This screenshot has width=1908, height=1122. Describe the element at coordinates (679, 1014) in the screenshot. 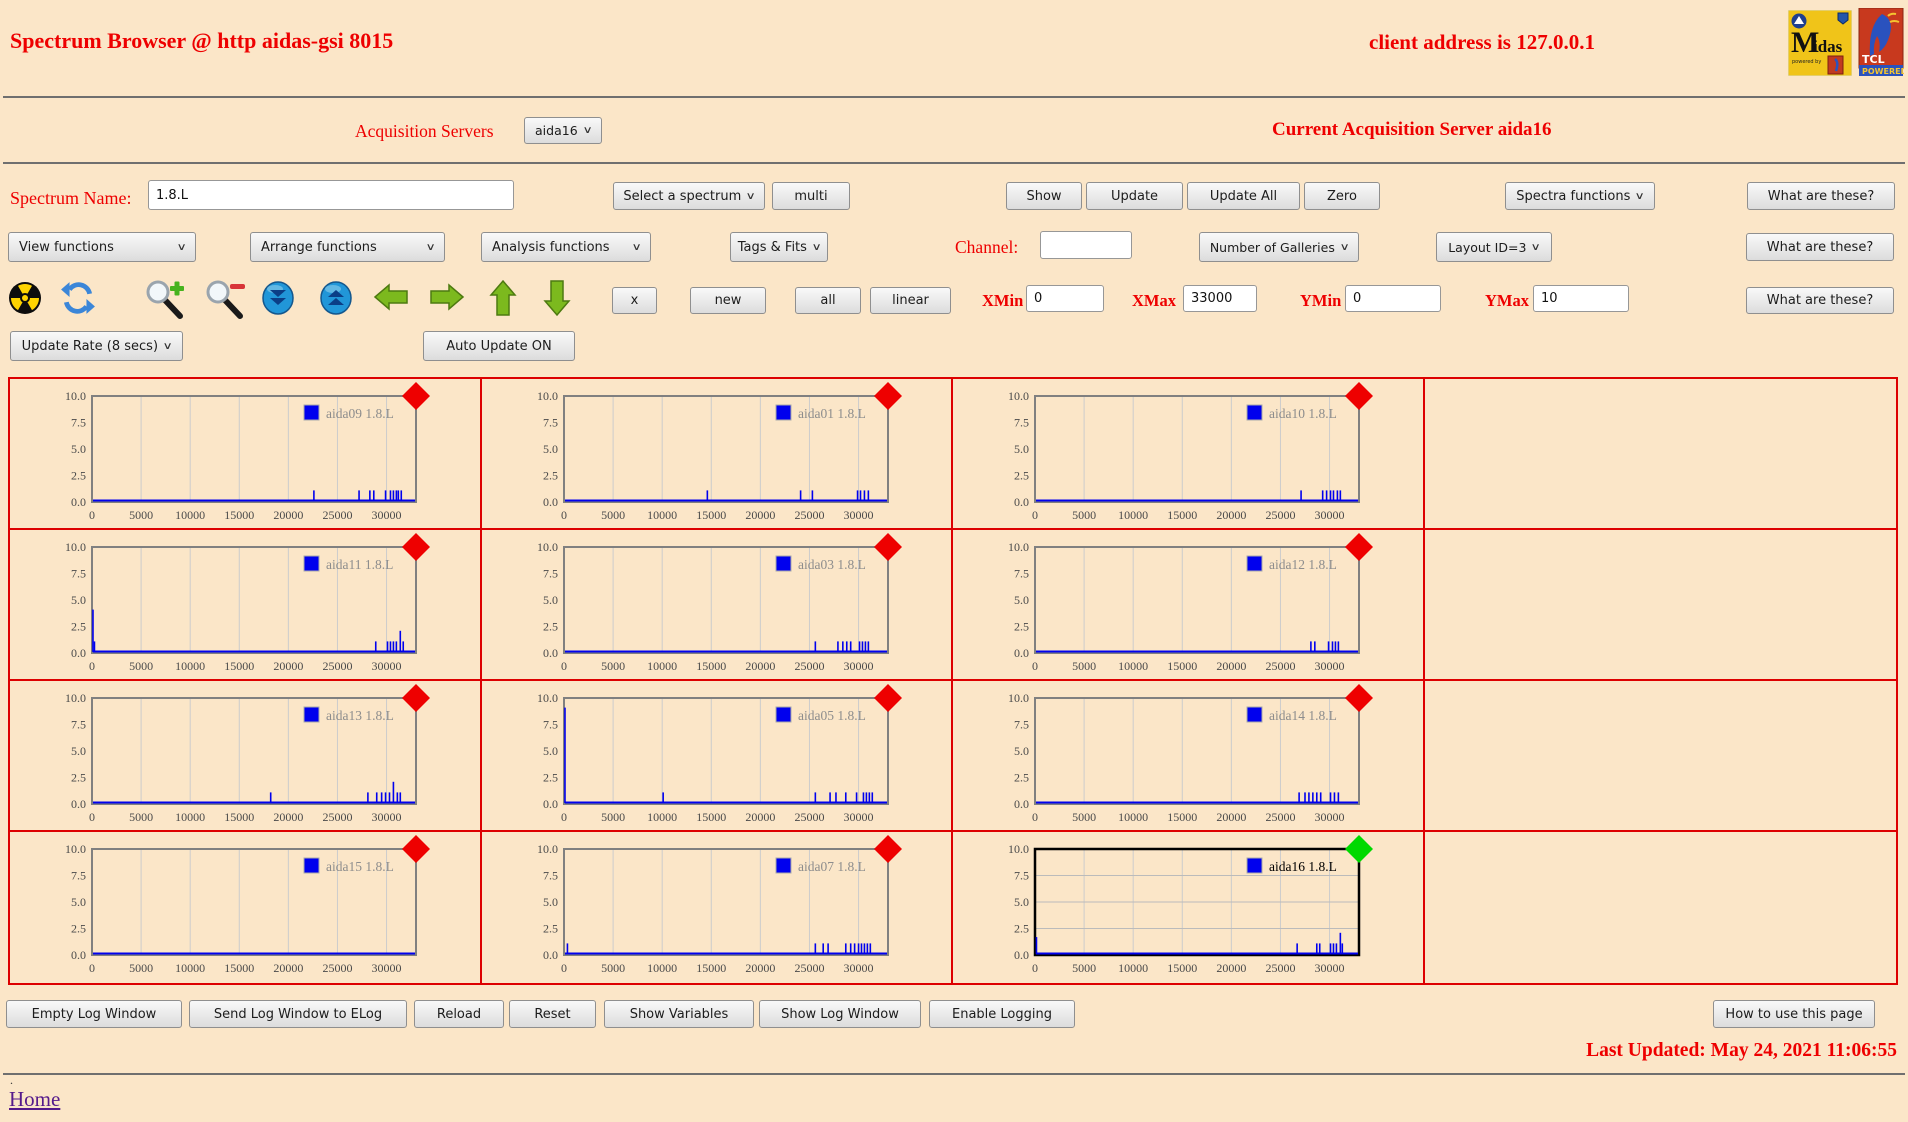

I see `show-variables-button: Show Variables` at that location.